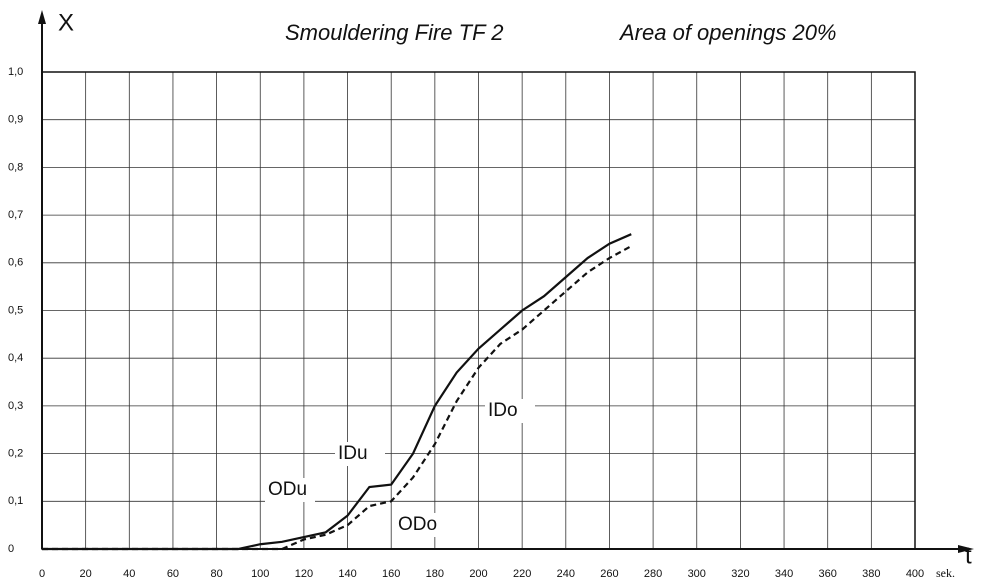 The height and width of the screenshot is (582, 984). What do you see at coordinates (353, 453) in the screenshot?
I see `annotation: IDu` at bounding box center [353, 453].